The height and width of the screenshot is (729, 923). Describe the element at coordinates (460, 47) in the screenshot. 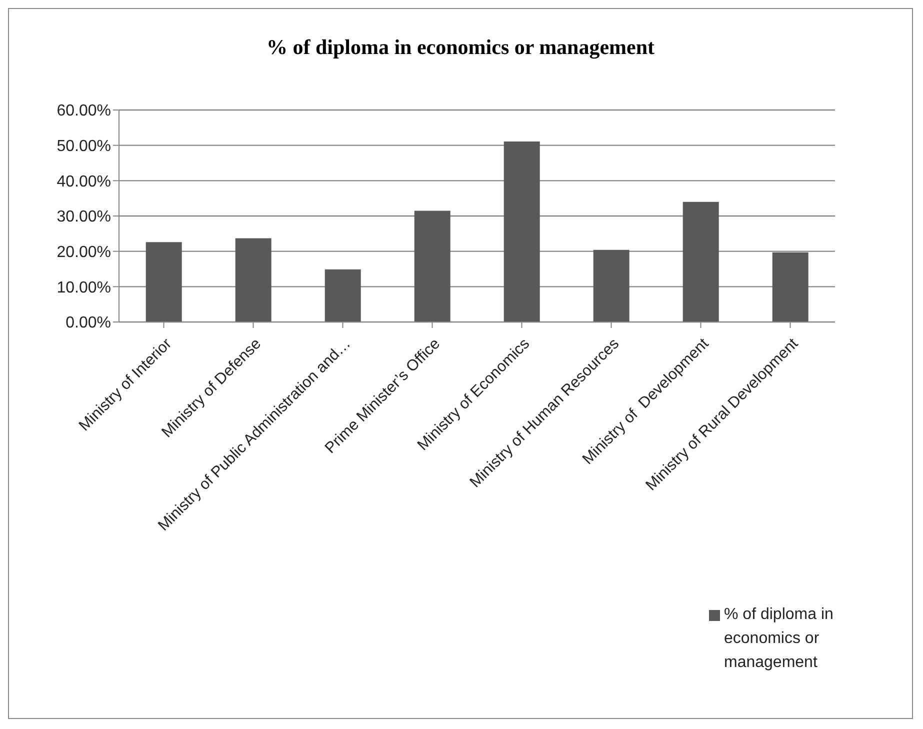

I see `chart-title: % of diploma in economics or management` at that location.